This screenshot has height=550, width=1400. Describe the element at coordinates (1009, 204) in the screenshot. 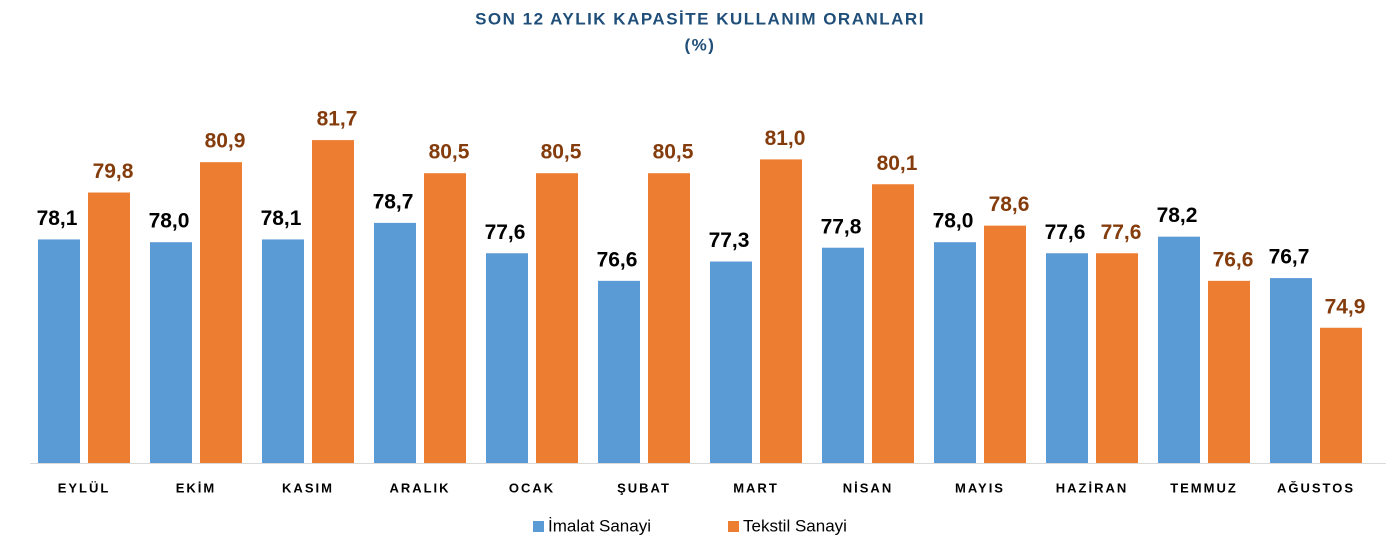

I see `value-label: 78,6` at that location.